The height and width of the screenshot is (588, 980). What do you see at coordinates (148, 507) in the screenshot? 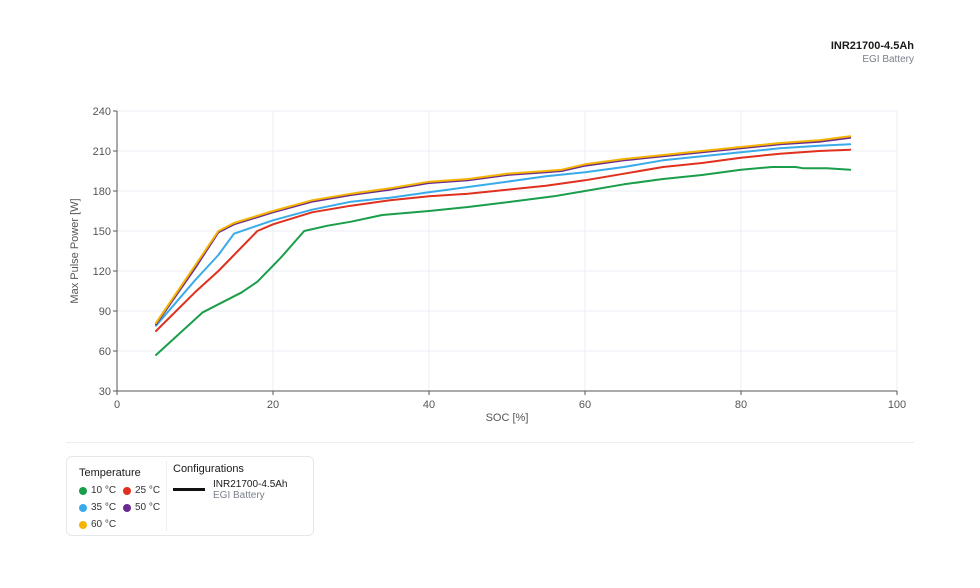
I see `legend-item-label: 50 °C` at bounding box center [148, 507].